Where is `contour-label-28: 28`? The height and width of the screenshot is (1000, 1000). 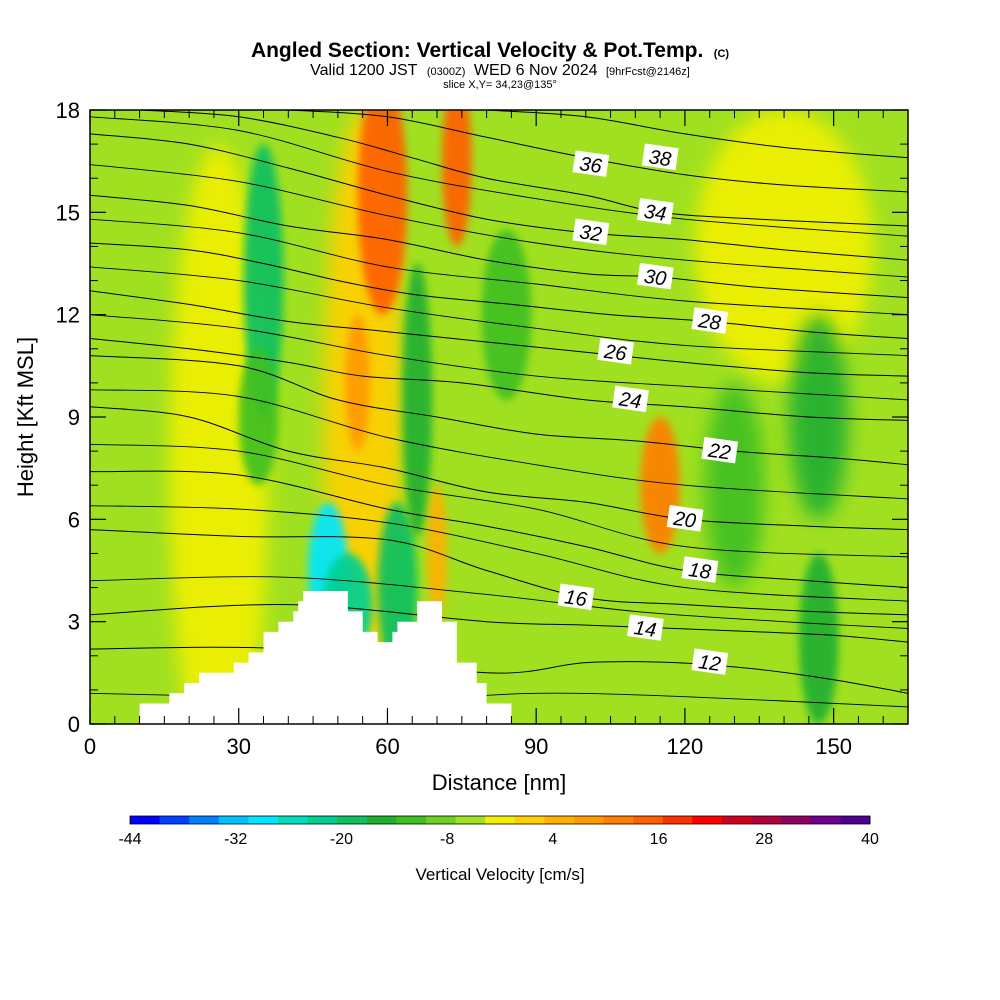 contour-label-28: 28 is located at coordinates (710, 321).